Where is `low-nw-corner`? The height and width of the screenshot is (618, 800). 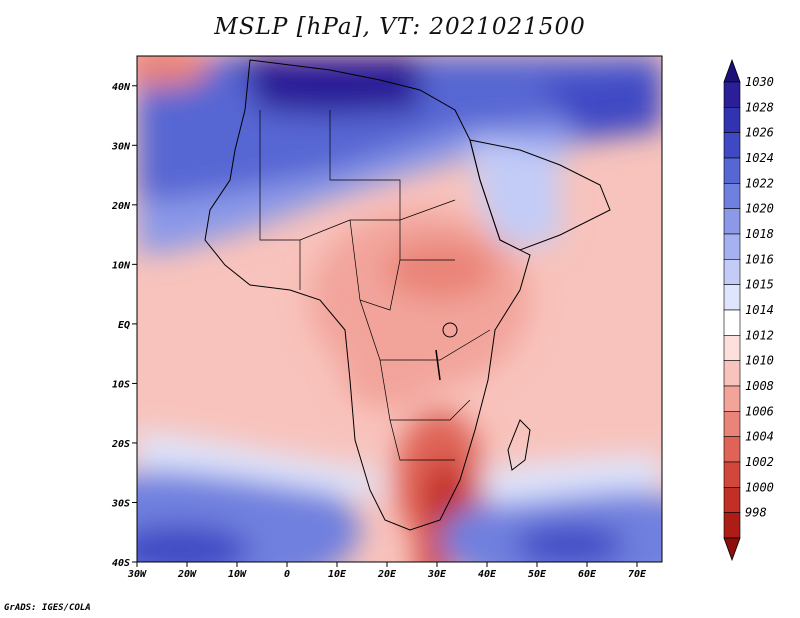
low-nw-corner is located at coordinates (173, 71).